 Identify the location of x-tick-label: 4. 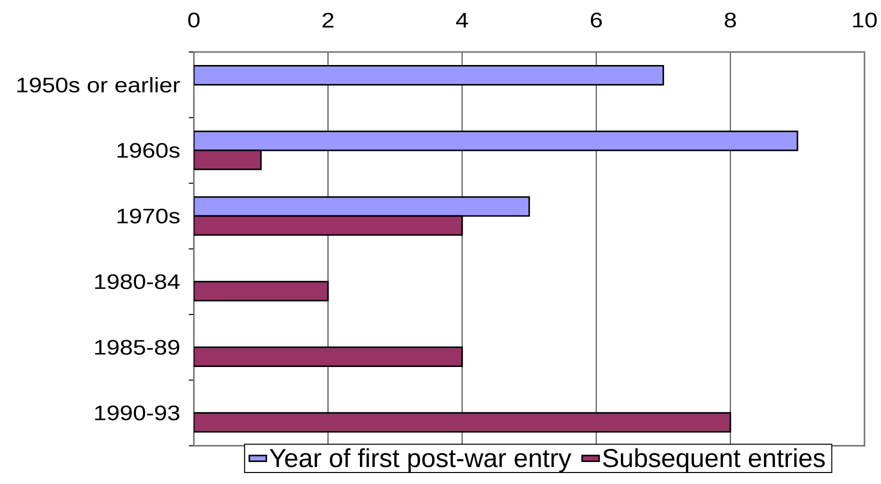
(462, 20).